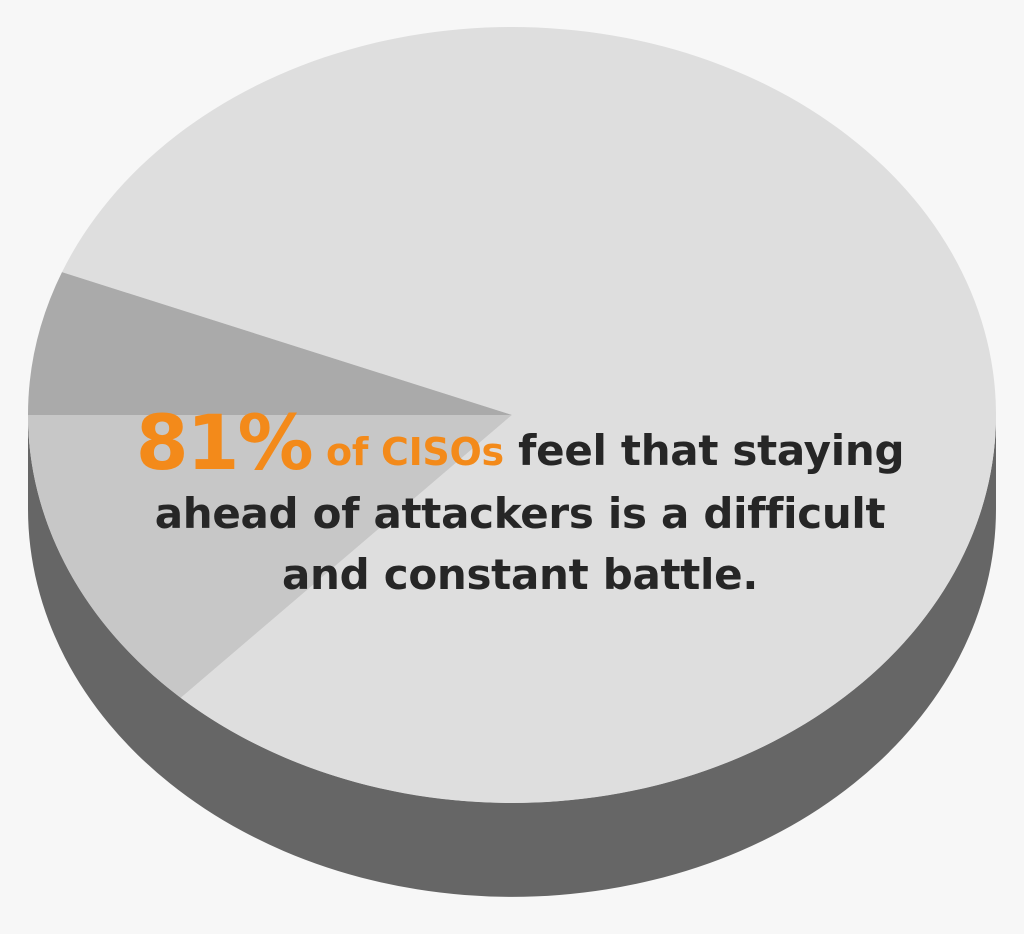  Describe the element at coordinates (520, 513) in the screenshot. I see `caption-line-2: ahead of attackers is a difficult` at that location.